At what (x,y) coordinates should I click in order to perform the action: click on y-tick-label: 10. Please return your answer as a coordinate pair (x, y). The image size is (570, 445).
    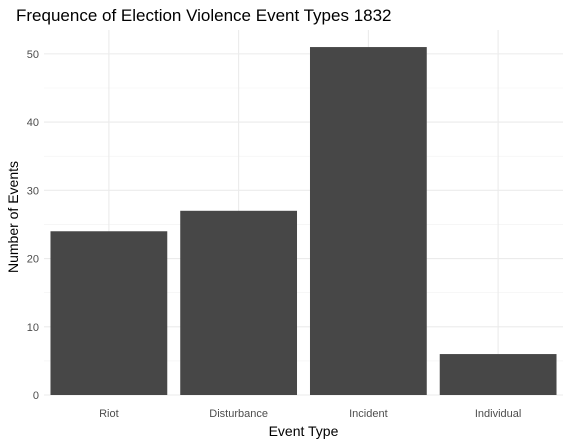
    Looking at the image, I should click on (33, 328).